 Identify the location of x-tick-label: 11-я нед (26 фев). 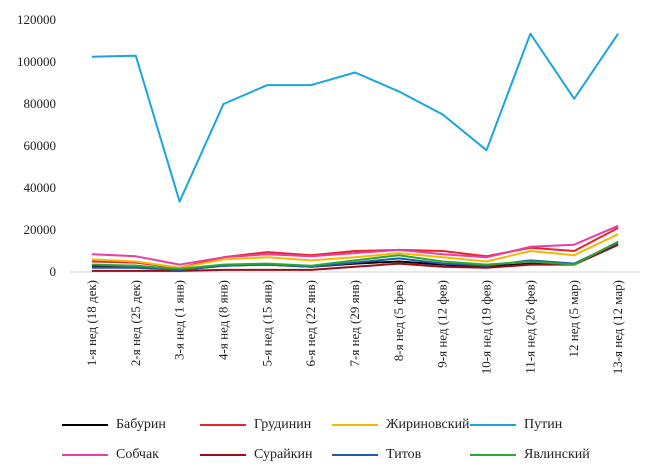
(529, 327).